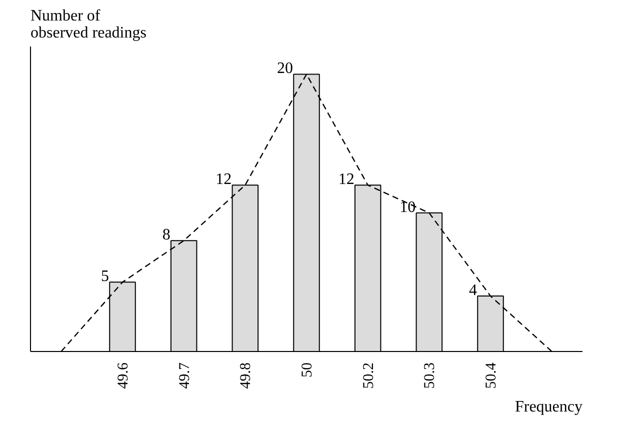 The height and width of the screenshot is (428, 622). What do you see at coordinates (473, 291) in the screenshot?
I see `data-label: 4` at bounding box center [473, 291].